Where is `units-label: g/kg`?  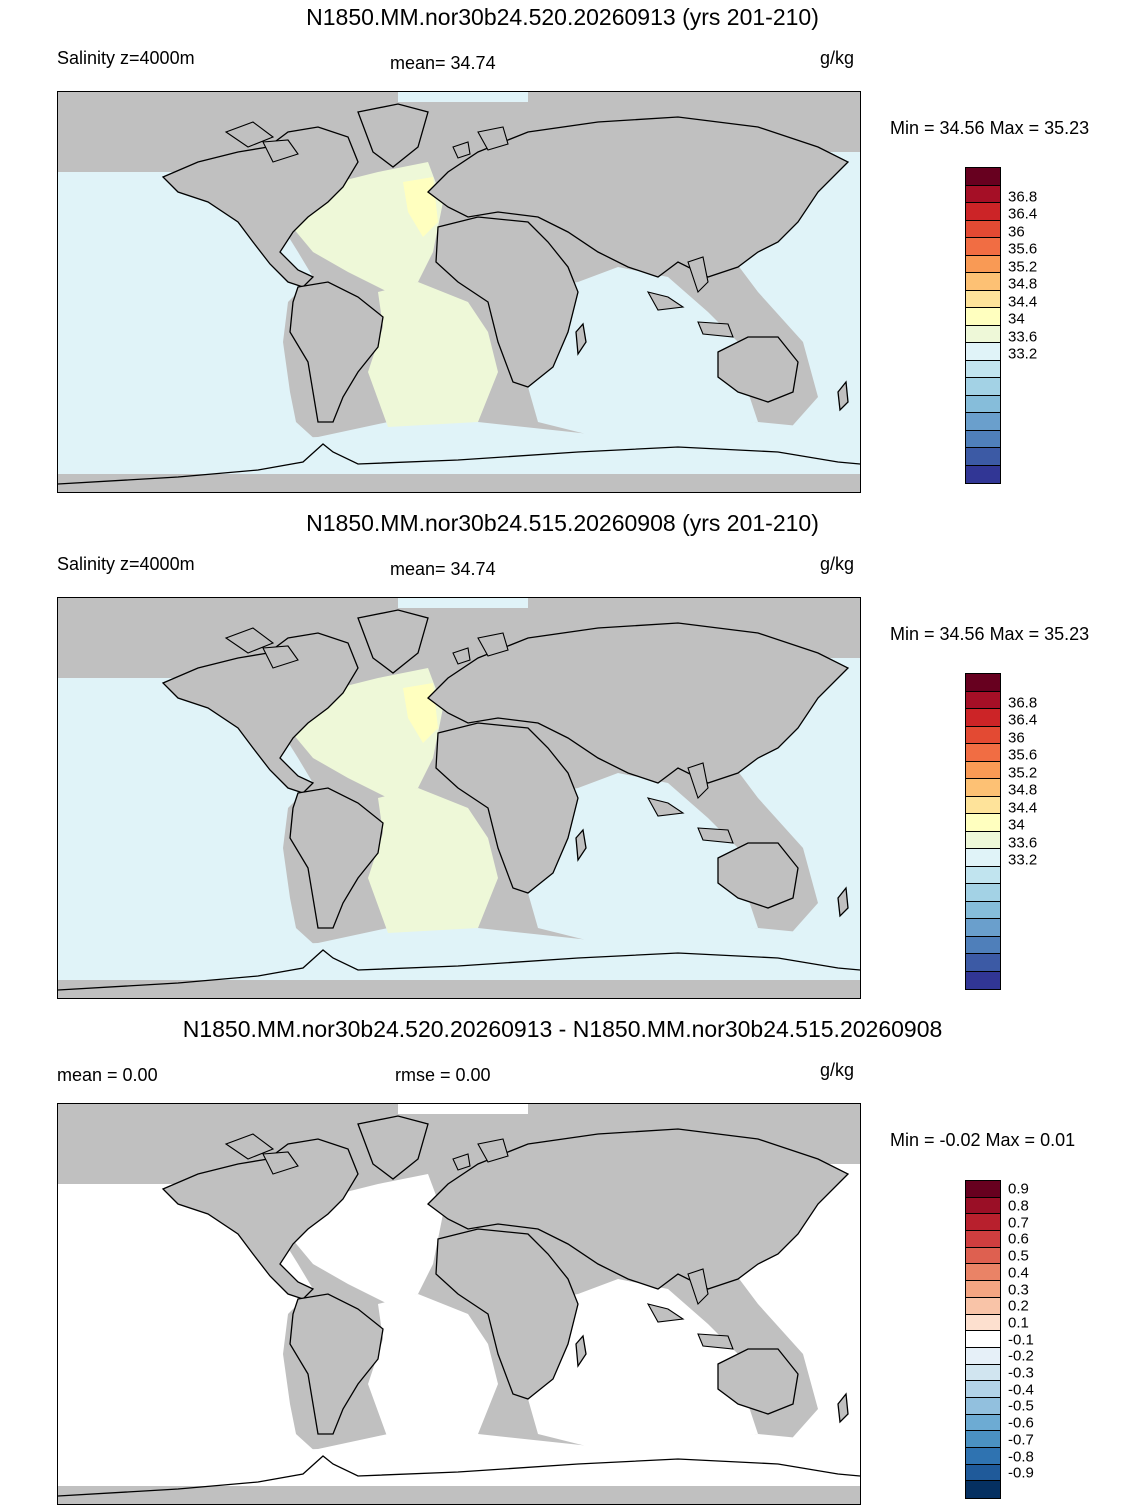
units-label: g/kg is located at coordinates (837, 1070).